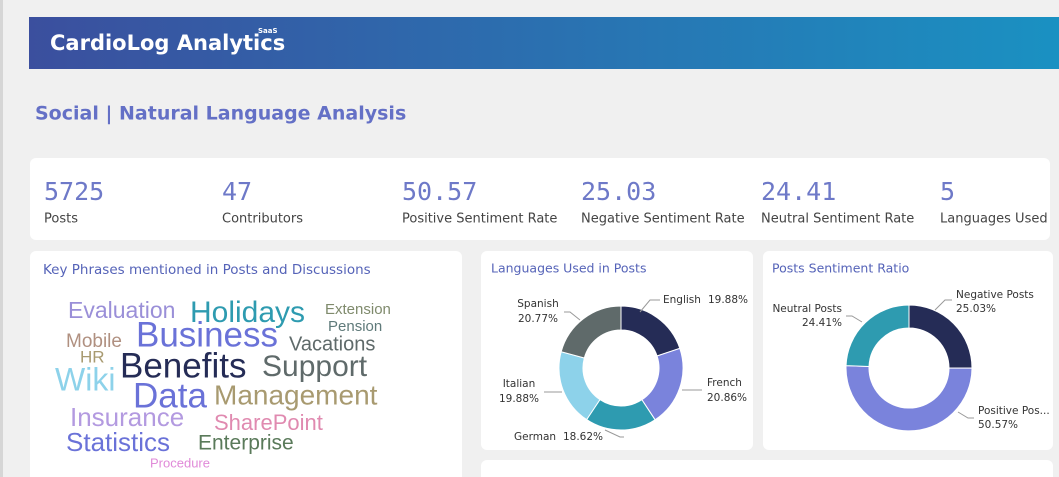 Image resolution: width=1059 pixels, height=477 pixels. What do you see at coordinates (994, 219) in the screenshot?
I see `kpi-label: Languages Used` at bounding box center [994, 219].